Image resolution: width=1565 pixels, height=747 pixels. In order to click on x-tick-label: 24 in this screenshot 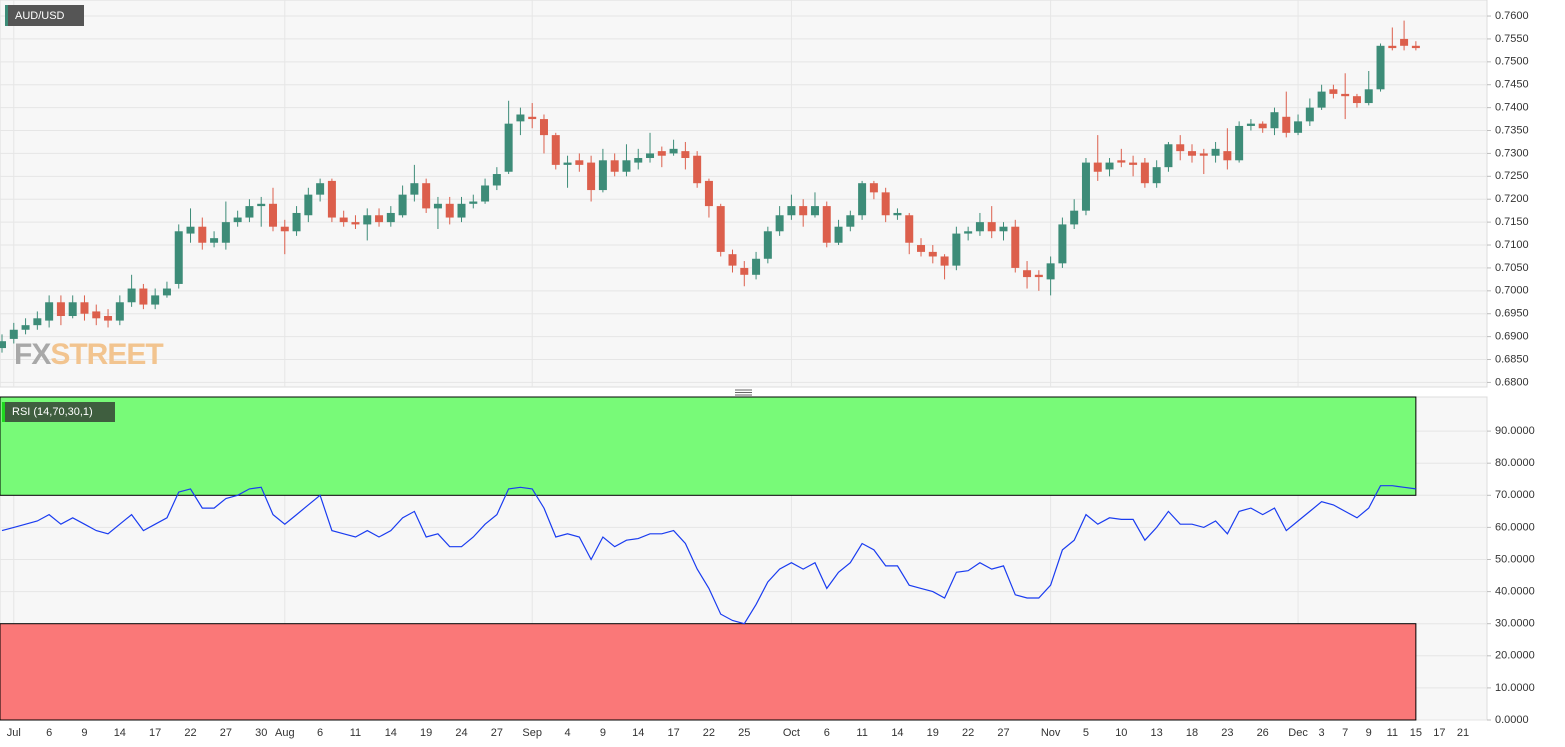, I will do `click(461, 733)`.